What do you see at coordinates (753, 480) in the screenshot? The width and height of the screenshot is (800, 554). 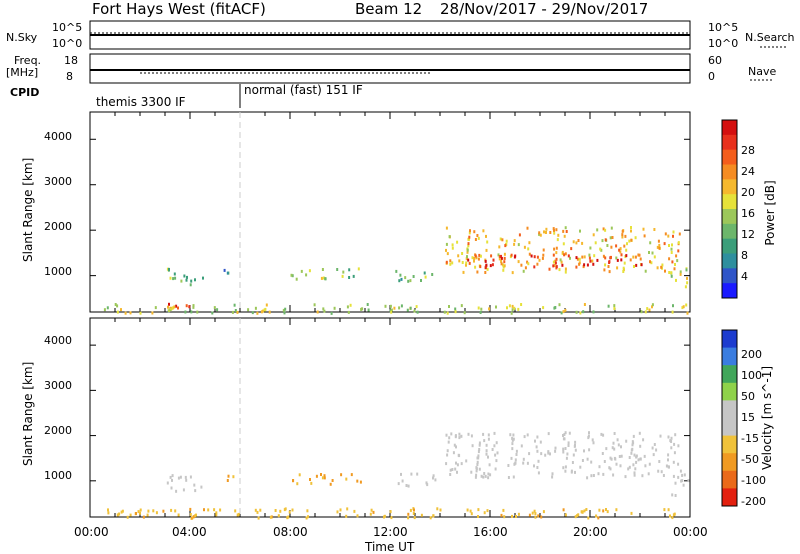 I see `velocity-cbar-tick-minus100: -100` at bounding box center [753, 480].